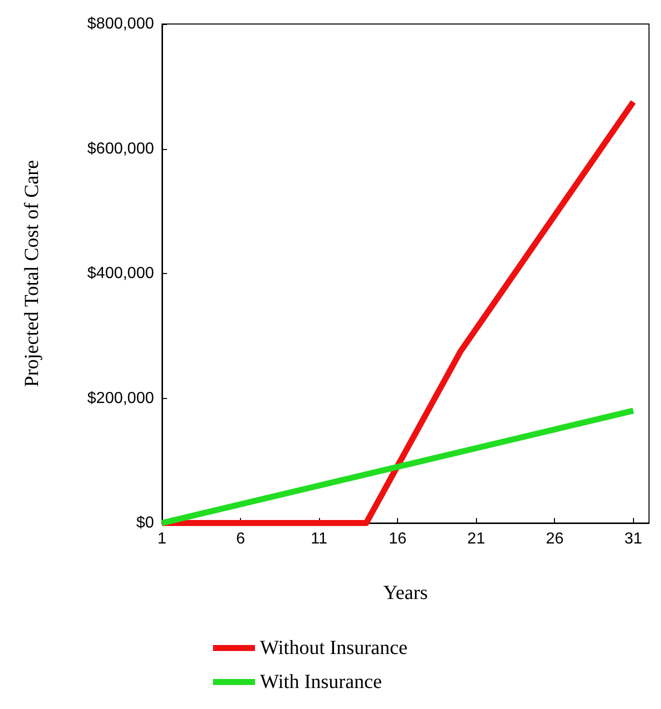 The image size is (661, 709). I want to click on x-tick-label: 21, so click(476, 539).